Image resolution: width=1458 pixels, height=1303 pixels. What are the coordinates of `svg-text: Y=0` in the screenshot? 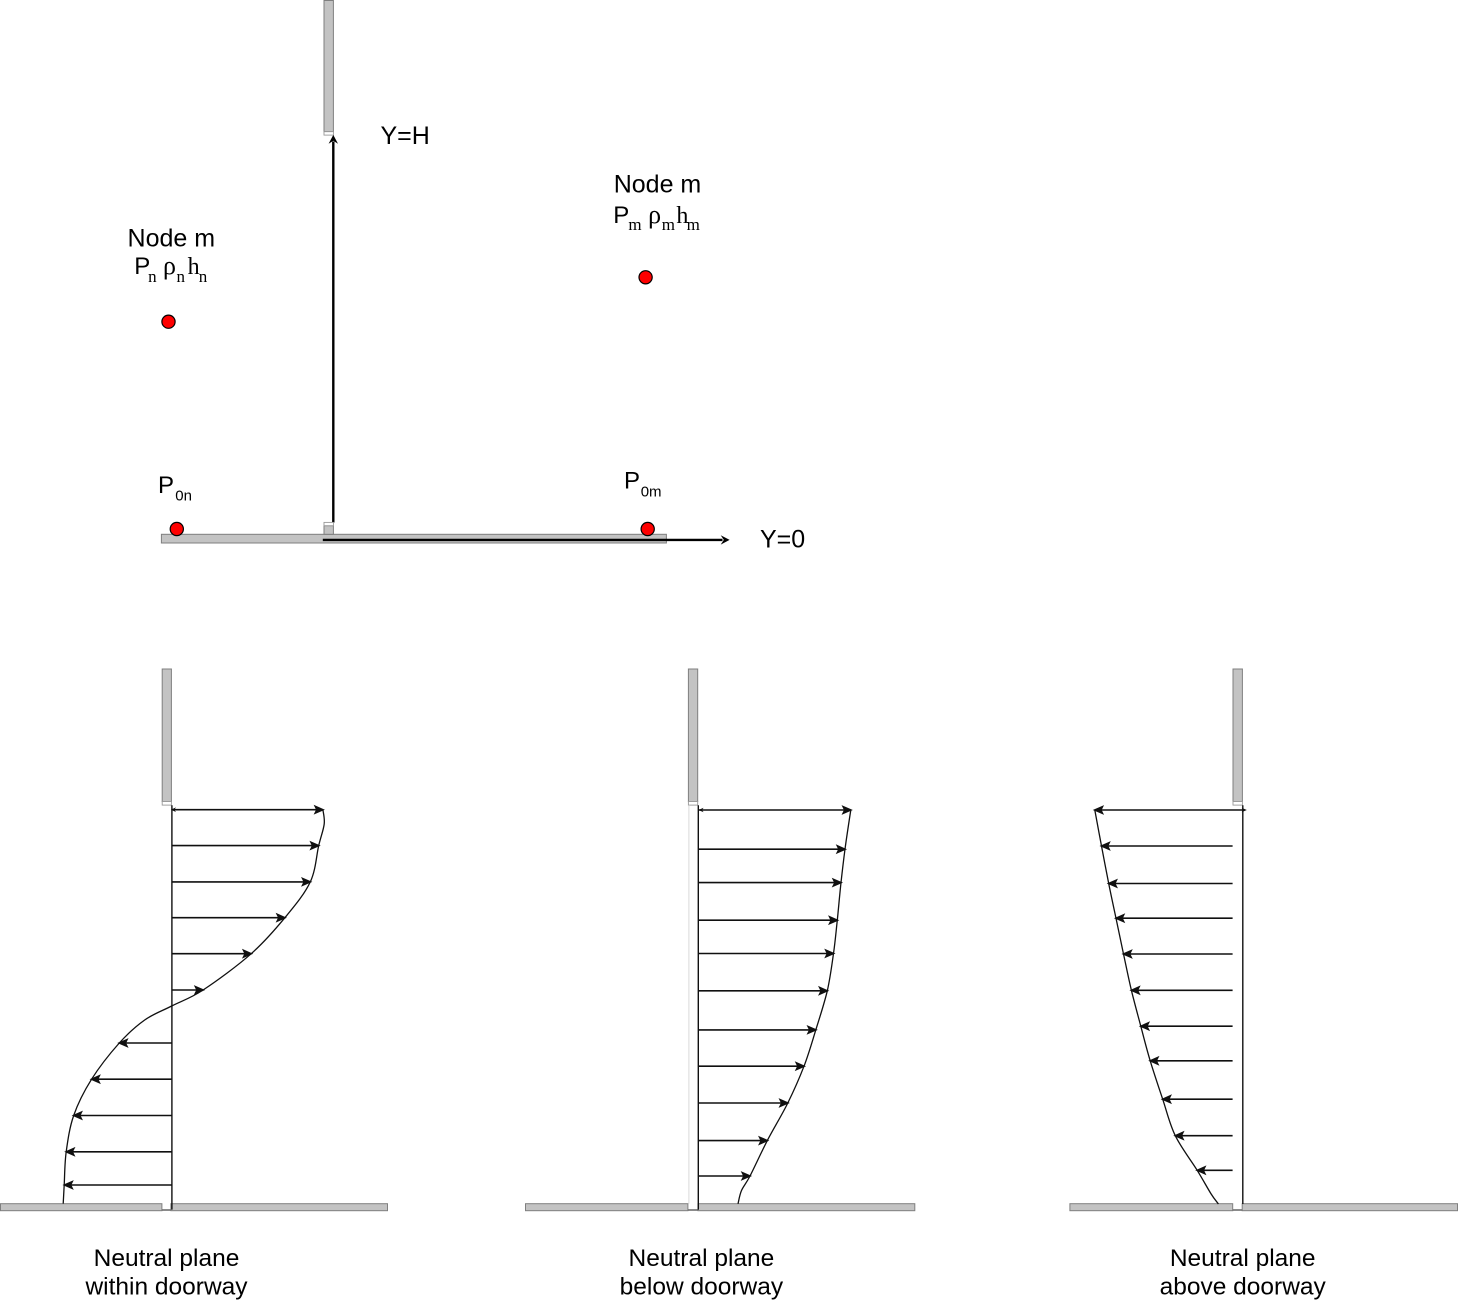 It's located at (782, 540).